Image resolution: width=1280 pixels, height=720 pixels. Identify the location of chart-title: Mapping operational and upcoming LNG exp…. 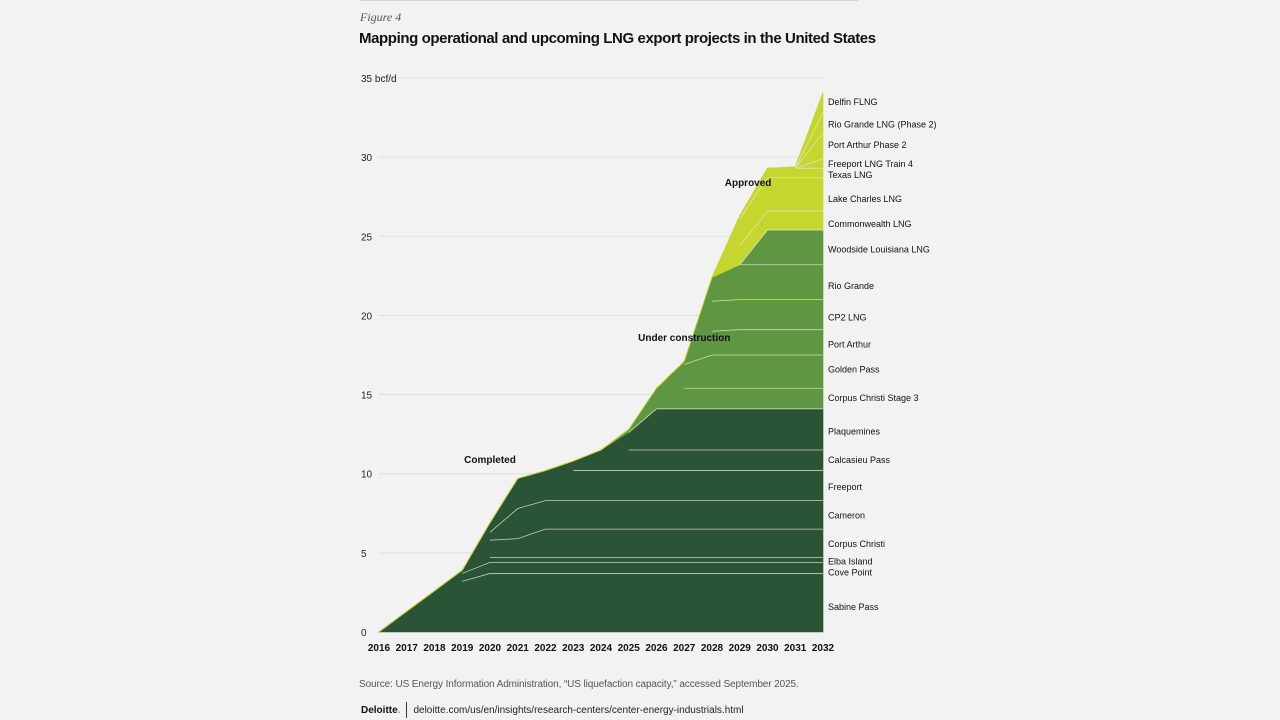
(617, 38).